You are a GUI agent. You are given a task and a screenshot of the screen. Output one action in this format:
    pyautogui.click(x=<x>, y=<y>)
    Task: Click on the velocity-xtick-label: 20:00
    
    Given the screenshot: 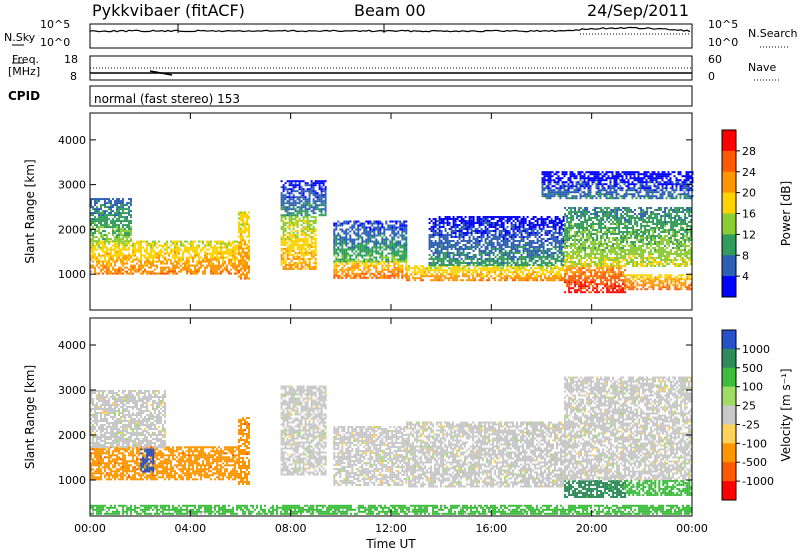 What is the action you would take?
    pyautogui.click(x=592, y=528)
    